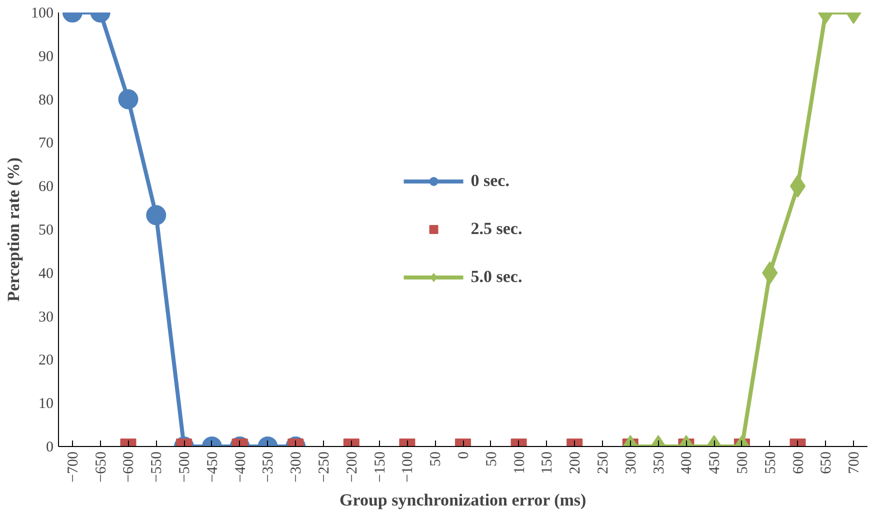 This screenshot has width=882, height=512. Describe the element at coordinates (46, 274) in the screenshot. I see `y-tick-label: 40` at that location.